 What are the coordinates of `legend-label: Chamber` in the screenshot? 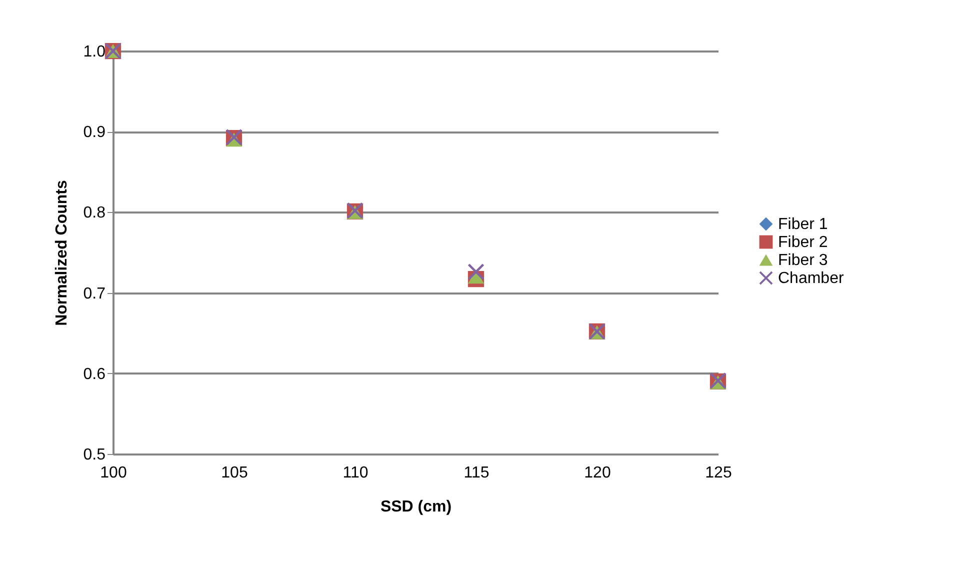 It's located at (811, 278).